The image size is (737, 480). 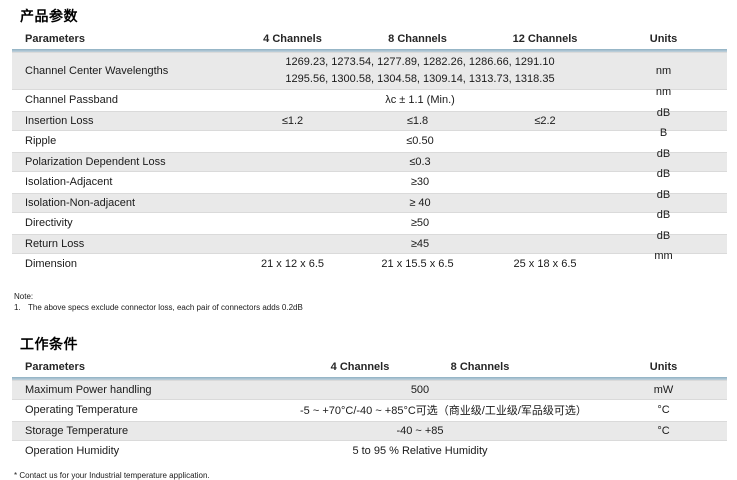 What do you see at coordinates (420, 100) in the screenshot?
I see `row-value: λc ± 1.1 (Min.)` at bounding box center [420, 100].